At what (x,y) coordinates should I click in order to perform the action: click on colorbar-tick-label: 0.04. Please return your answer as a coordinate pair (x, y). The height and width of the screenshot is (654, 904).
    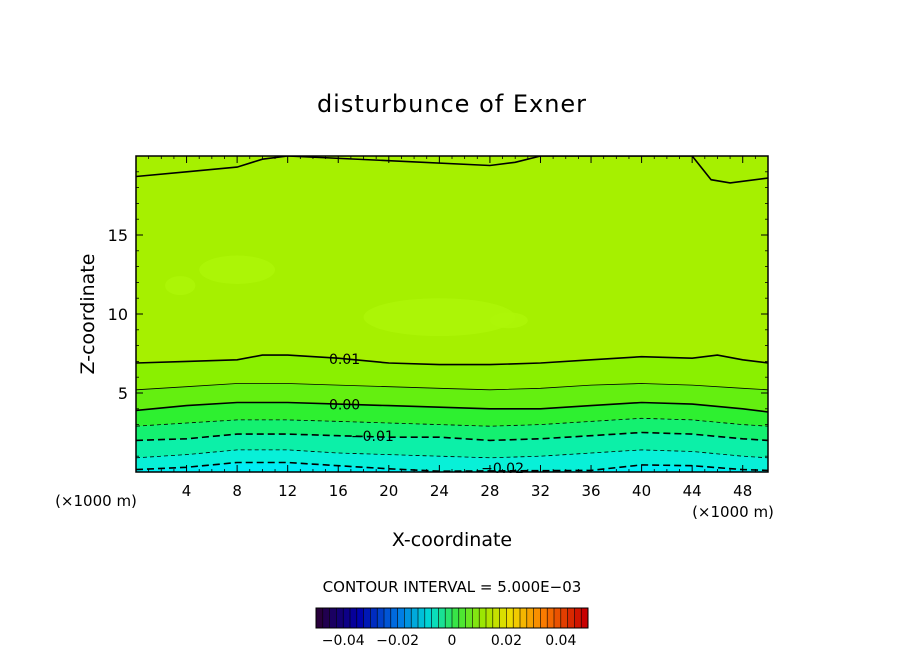
    Looking at the image, I should click on (560, 641).